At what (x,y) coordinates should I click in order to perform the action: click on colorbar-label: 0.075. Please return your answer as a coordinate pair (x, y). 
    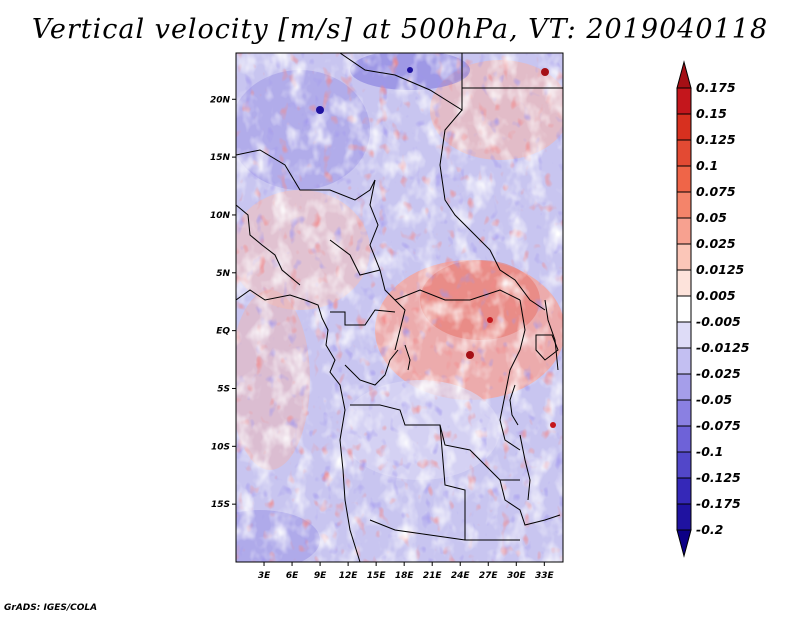
    Looking at the image, I should click on (716, 191).